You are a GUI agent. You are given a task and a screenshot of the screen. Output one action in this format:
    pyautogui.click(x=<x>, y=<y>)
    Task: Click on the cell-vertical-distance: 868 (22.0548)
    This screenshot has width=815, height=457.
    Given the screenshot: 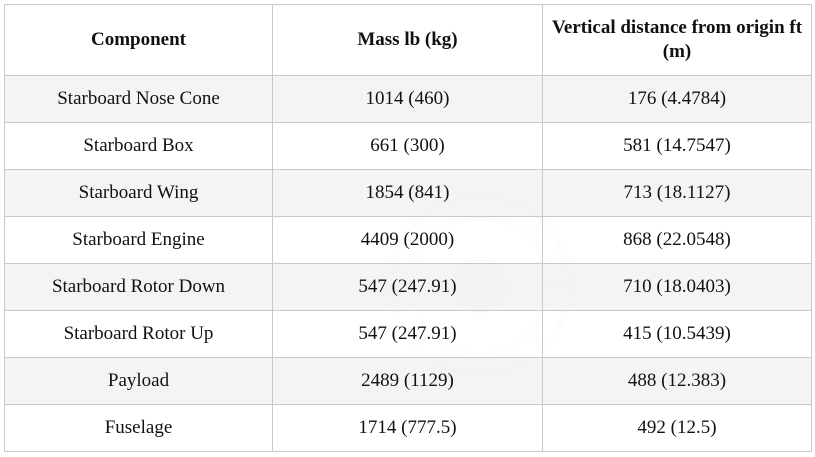 What is the action you would take?
    pyautogui.click(x=677, y=240)
    